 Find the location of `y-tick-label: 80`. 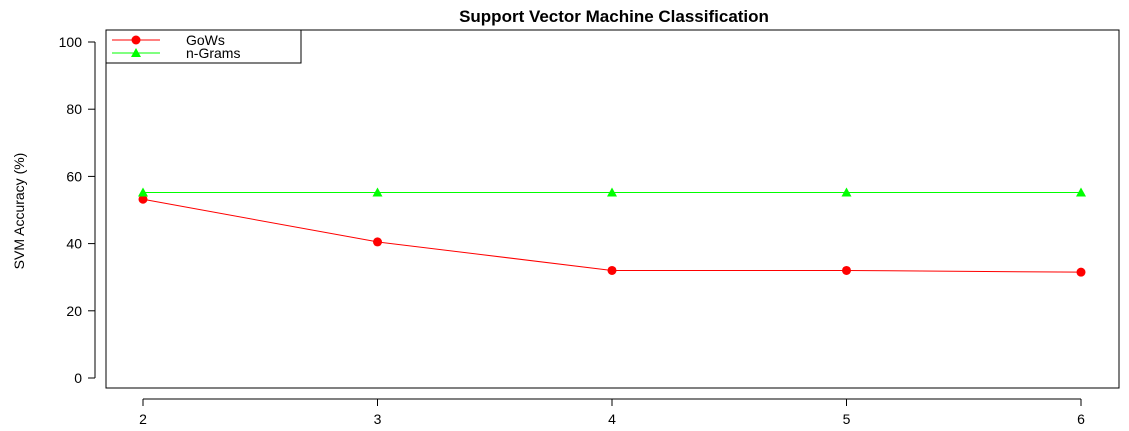

y-tick-label: 80 is located at coordinates (74, 109).